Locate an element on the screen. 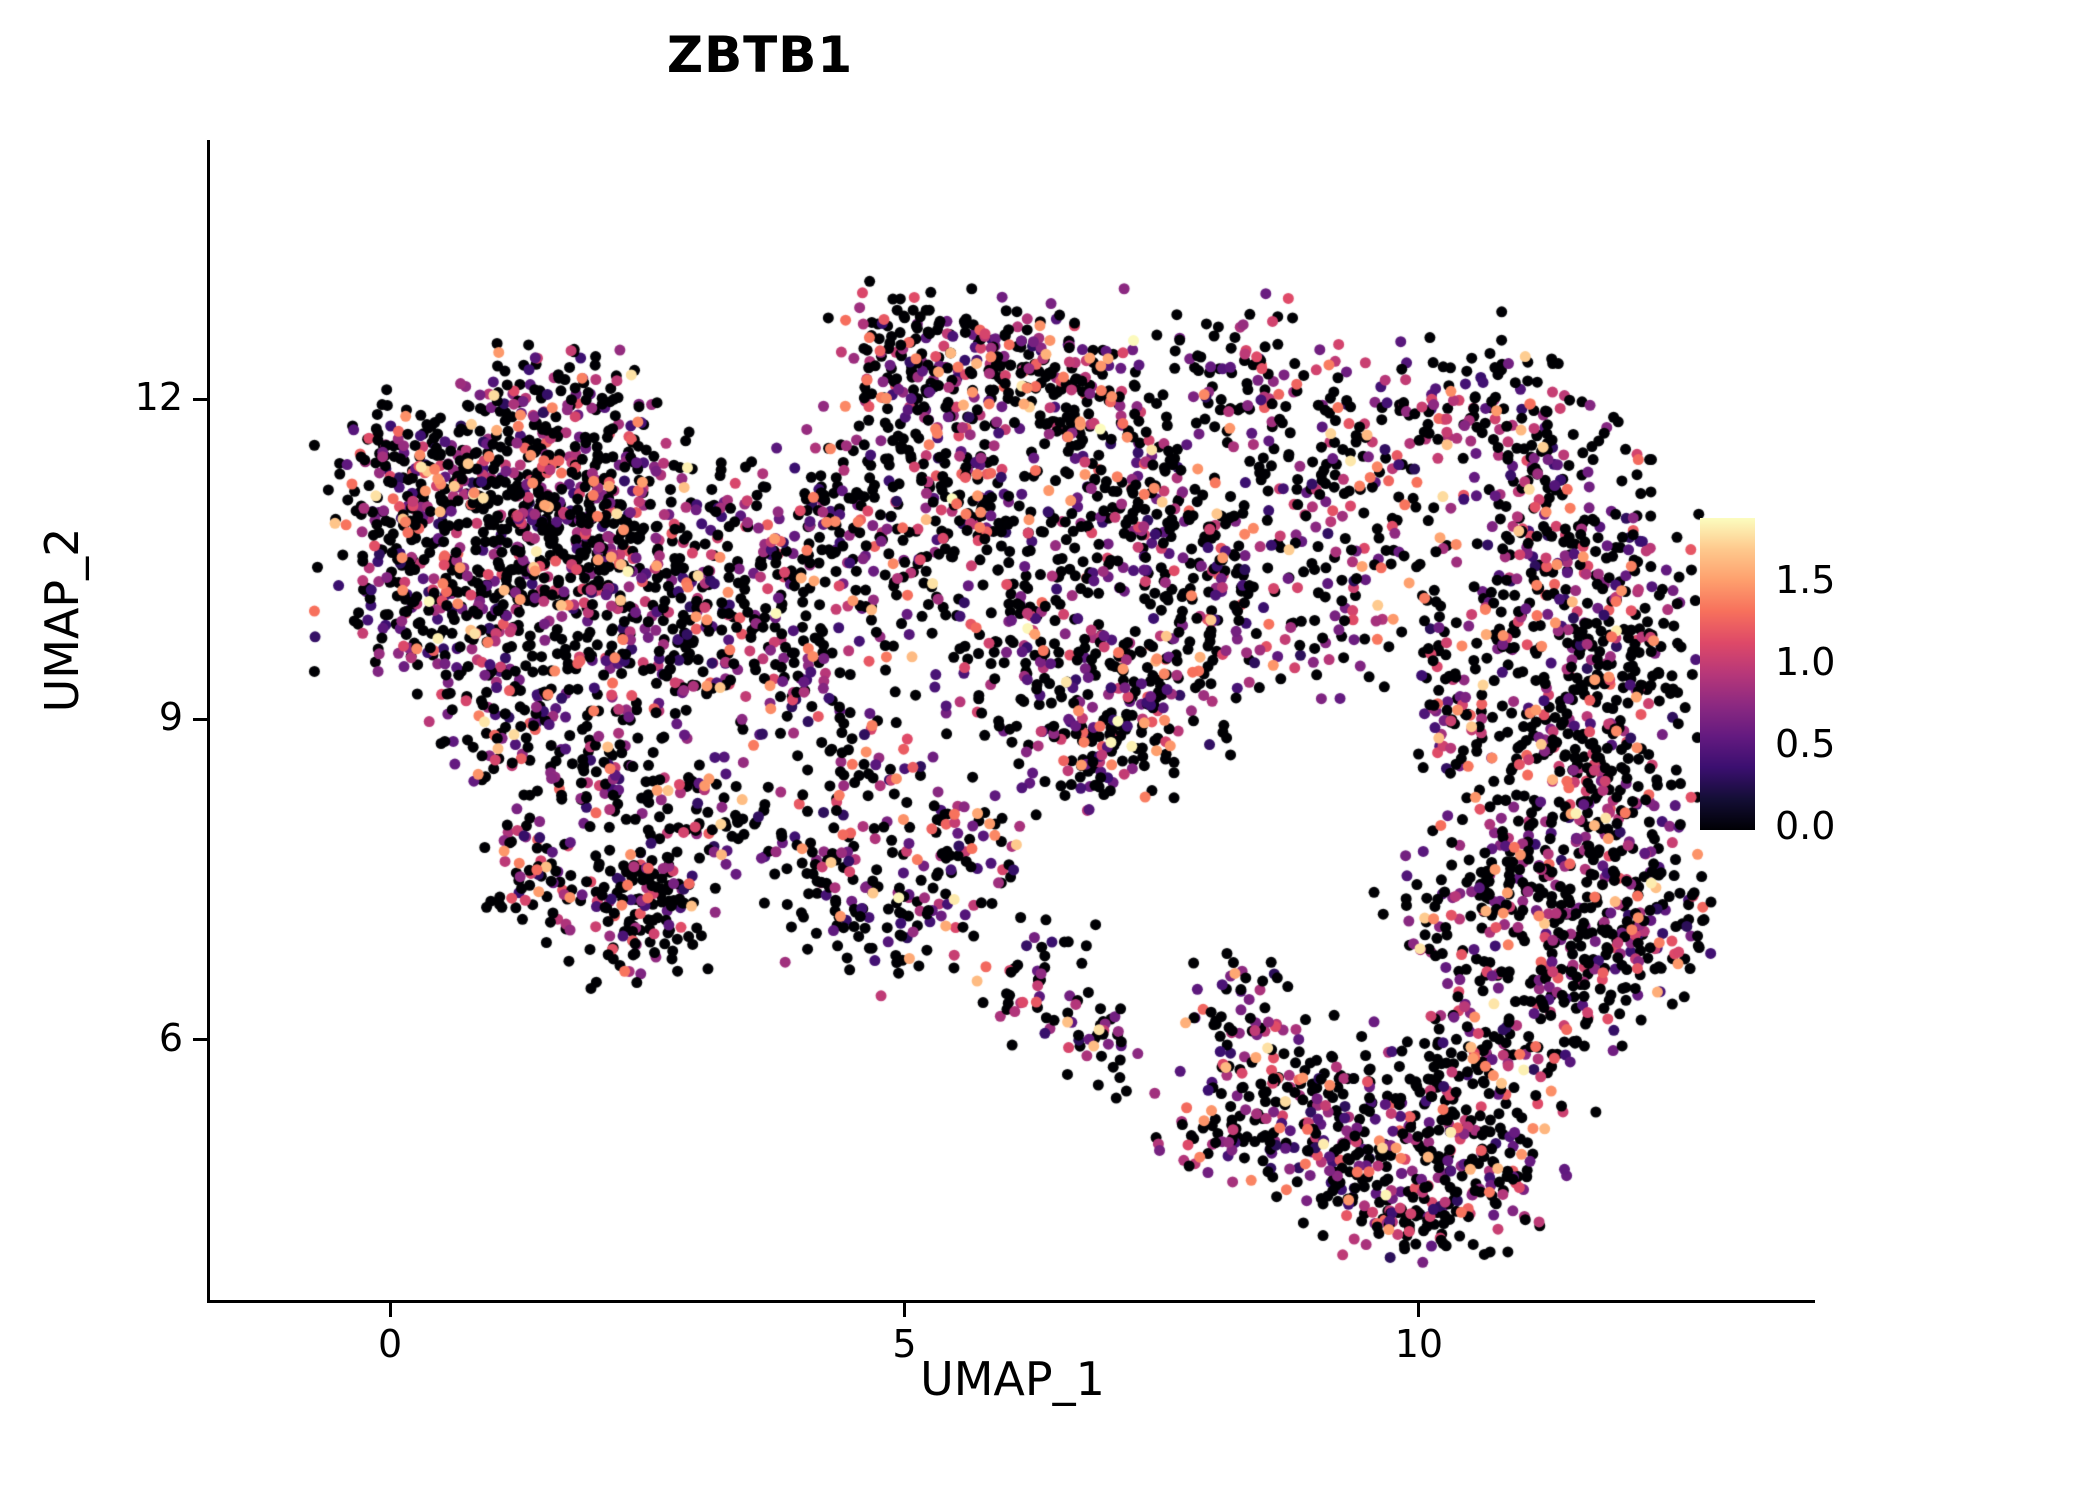  colorbar-tick-label: 1.5 is located at coordinates (1805, 579).